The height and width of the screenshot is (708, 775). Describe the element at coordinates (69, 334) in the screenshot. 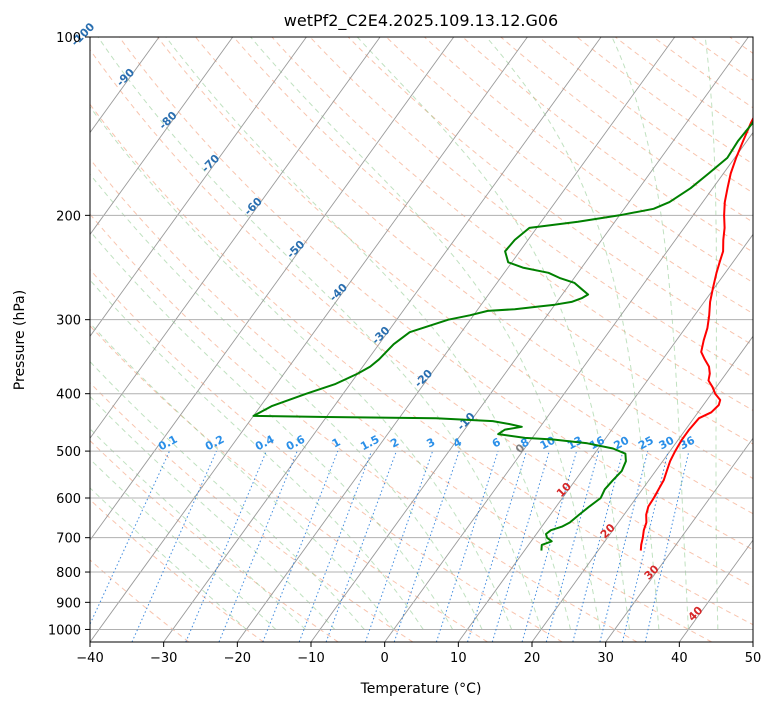

I see `y-axis: 100 200 300 400 500 600 700 800 900 1000` at that location.